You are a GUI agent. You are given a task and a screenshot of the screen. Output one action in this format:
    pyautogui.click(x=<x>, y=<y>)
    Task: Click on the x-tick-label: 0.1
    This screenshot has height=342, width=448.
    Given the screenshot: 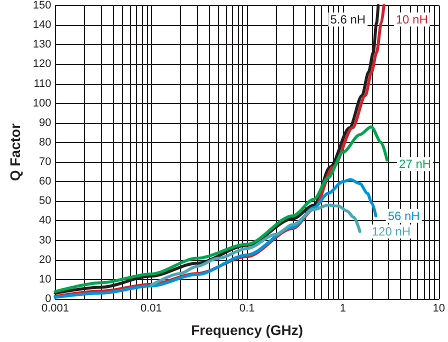 What is the action you would take?
    pyautogui.click(x=247, y=308)
    